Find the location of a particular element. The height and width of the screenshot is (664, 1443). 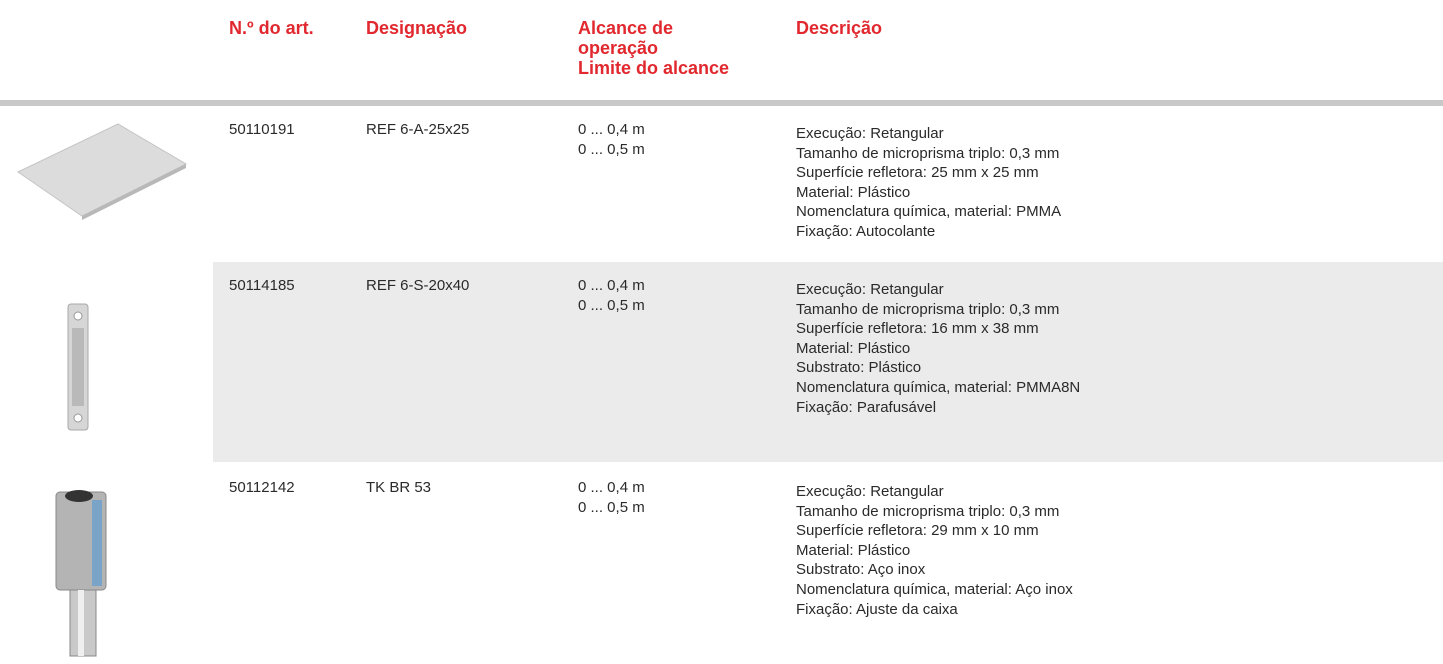

header-line: Descrição is located at coordinates (839, 28).